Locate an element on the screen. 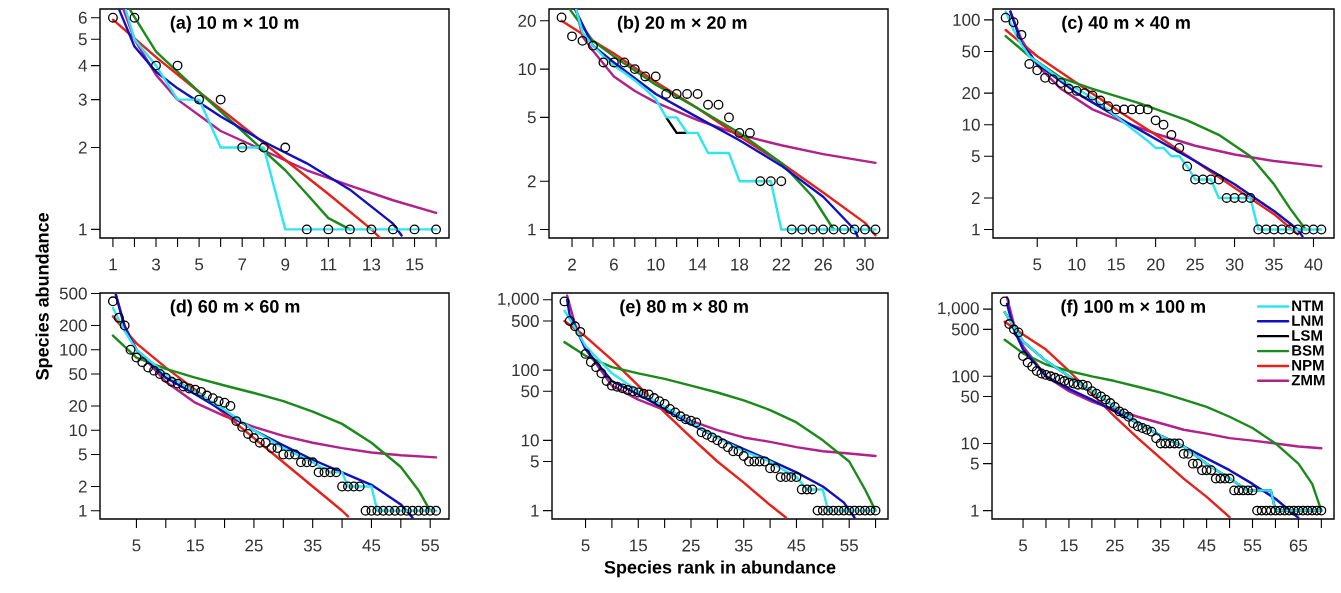  y-tick-label: 100 is located at coordinates (966, 19).